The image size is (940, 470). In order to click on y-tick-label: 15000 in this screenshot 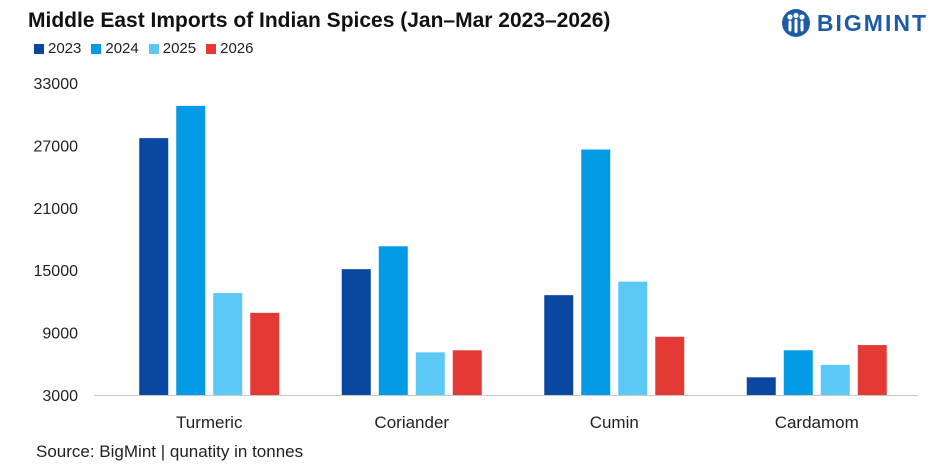, I will do `click(56, 271)`.